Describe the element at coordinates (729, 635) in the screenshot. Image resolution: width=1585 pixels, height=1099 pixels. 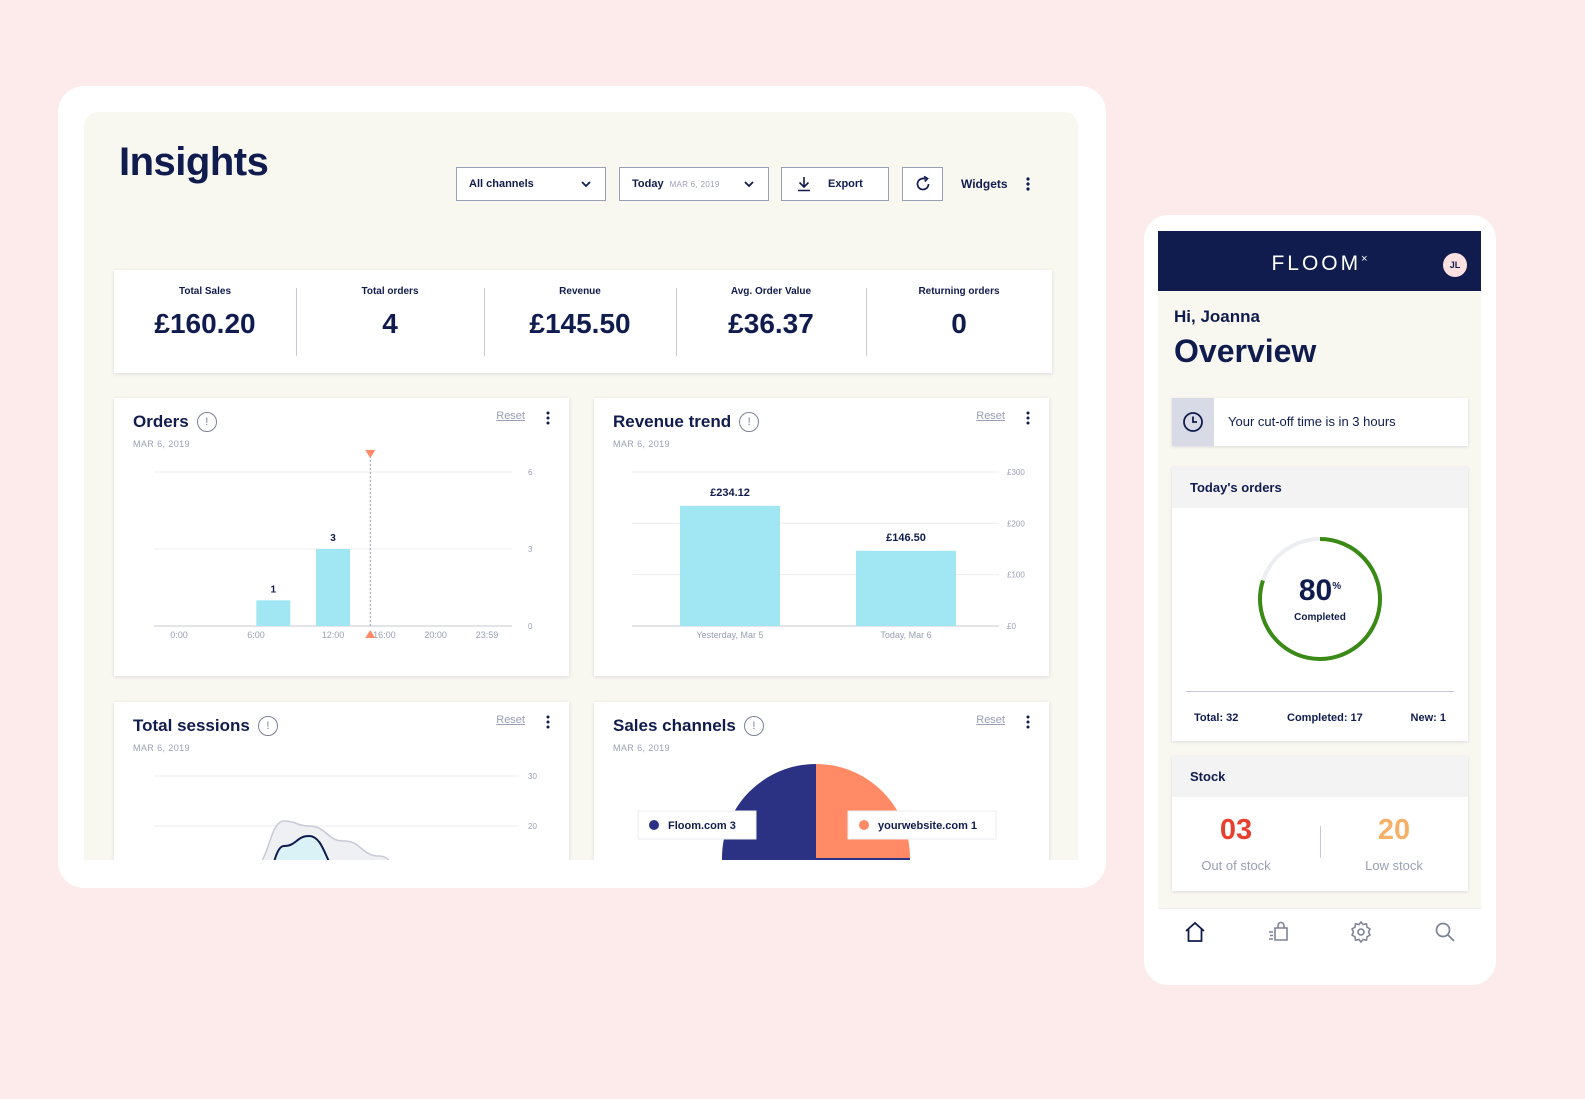
I see `x-tick-label: Yesterday, Mar 5` at that location.